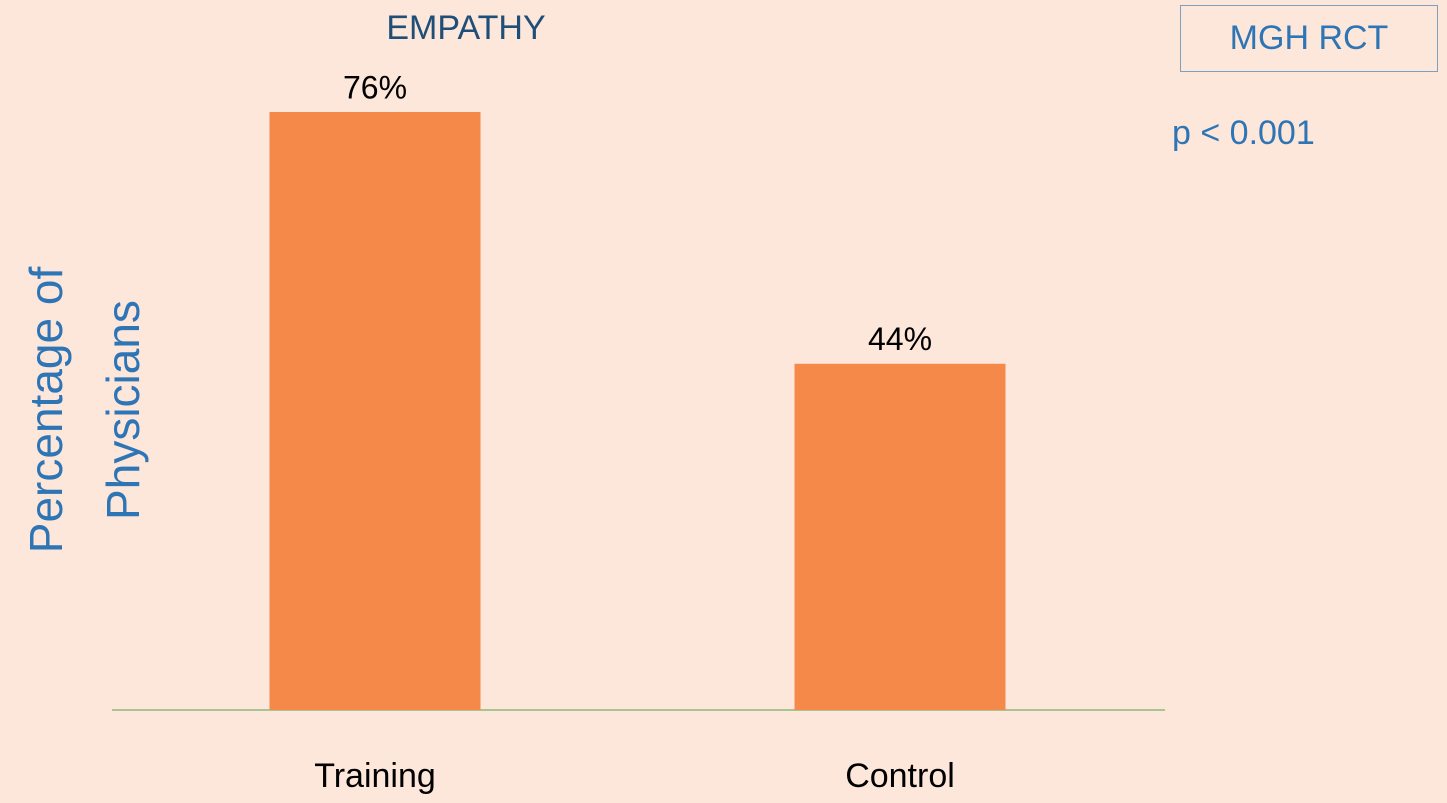  Describe the element at coordinates (1243, 133) in the screenshot. I see `annotation: p < 0.001` at that location.